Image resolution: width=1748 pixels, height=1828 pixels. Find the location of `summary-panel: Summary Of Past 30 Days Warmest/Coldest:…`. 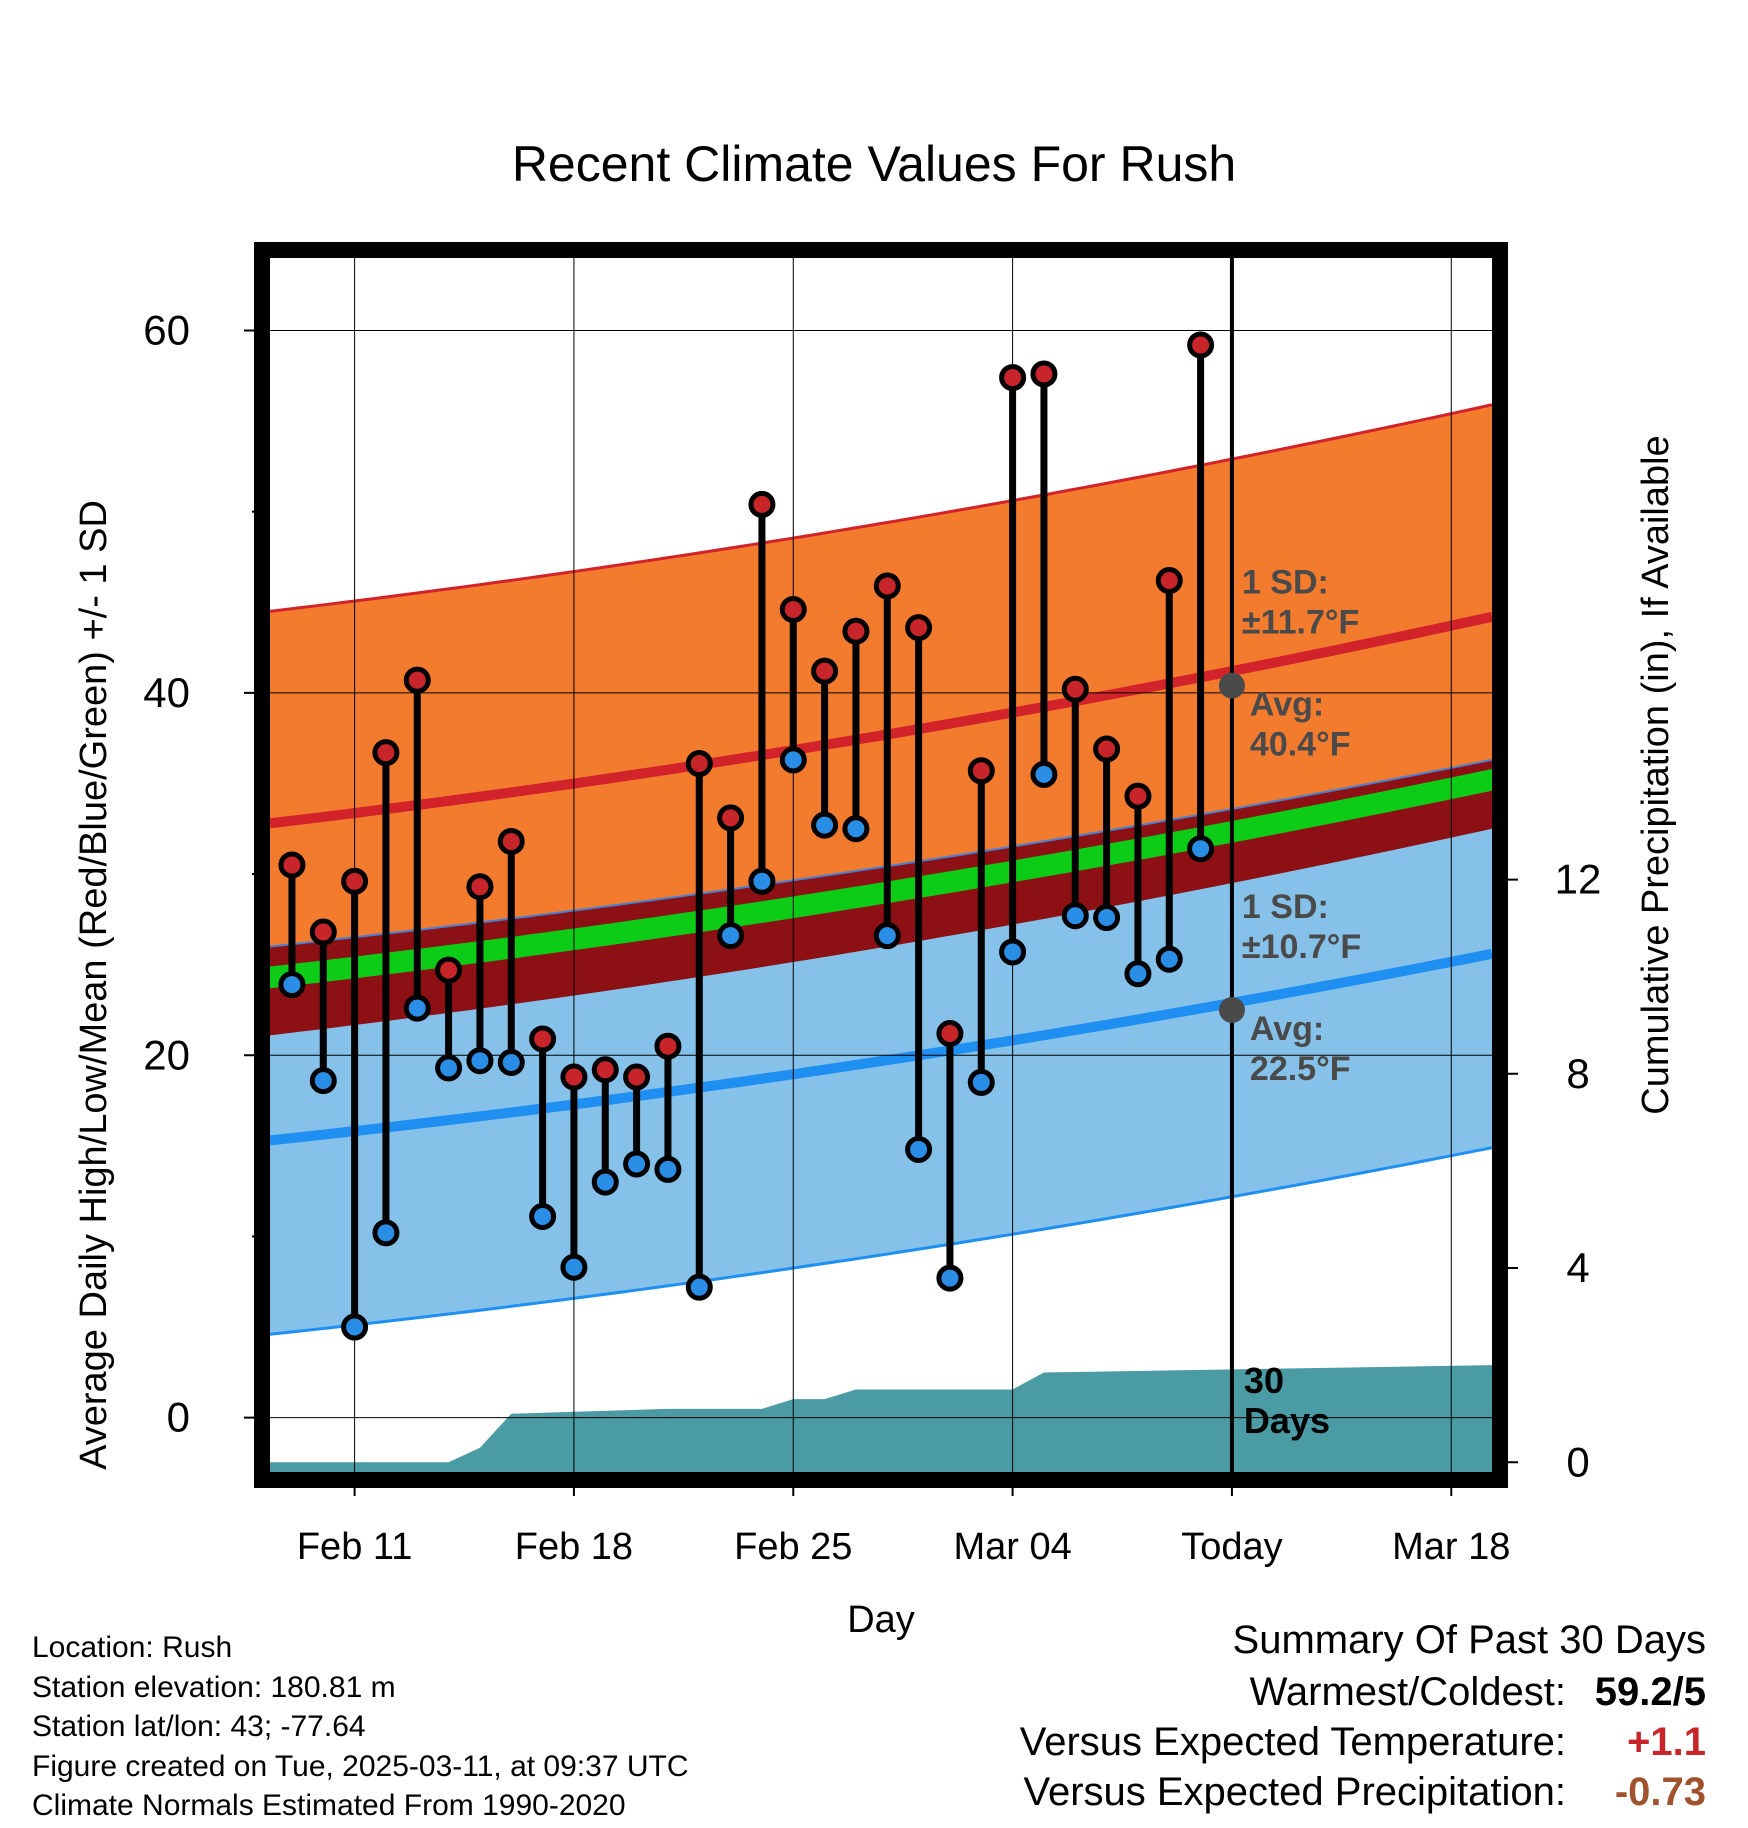

summary-panel: Summary Of Past 30 Days Warmest/Coldest:… is located at coordinates (1363, 1719).